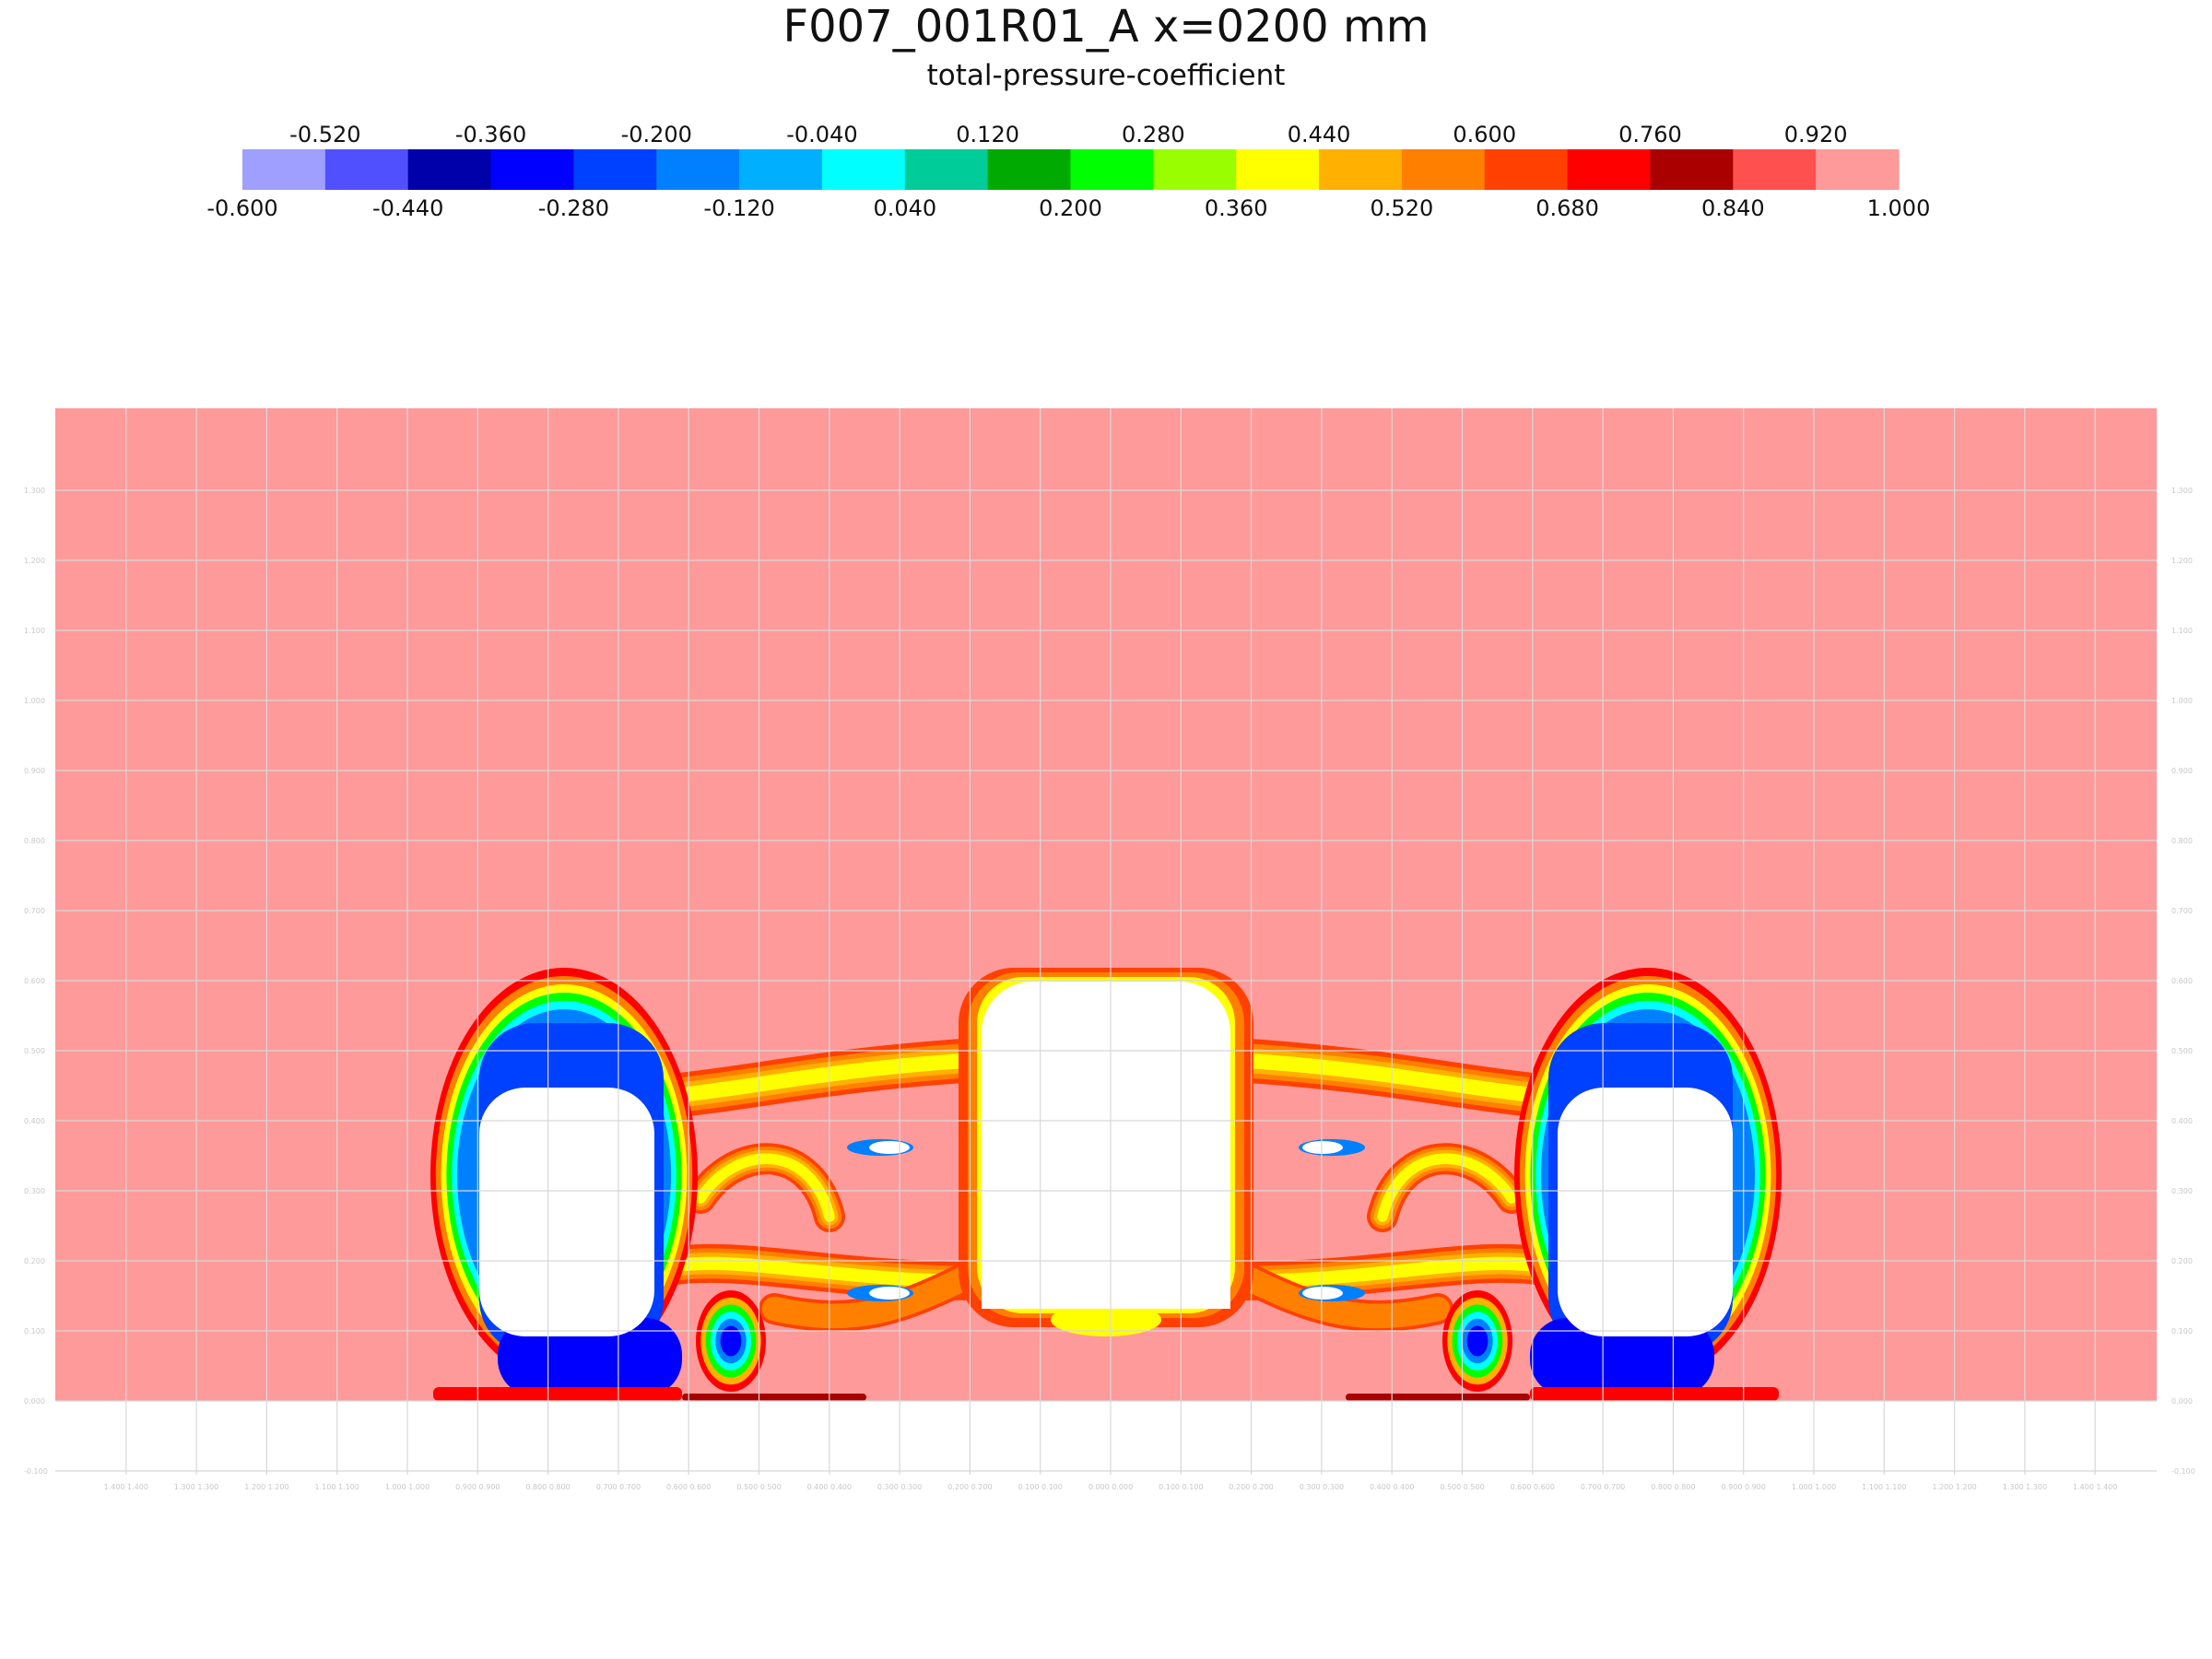  Describe the element at coordinates (1650, 134) in the screenshot. I see `colorbar-label-top: 0.760` at that location.